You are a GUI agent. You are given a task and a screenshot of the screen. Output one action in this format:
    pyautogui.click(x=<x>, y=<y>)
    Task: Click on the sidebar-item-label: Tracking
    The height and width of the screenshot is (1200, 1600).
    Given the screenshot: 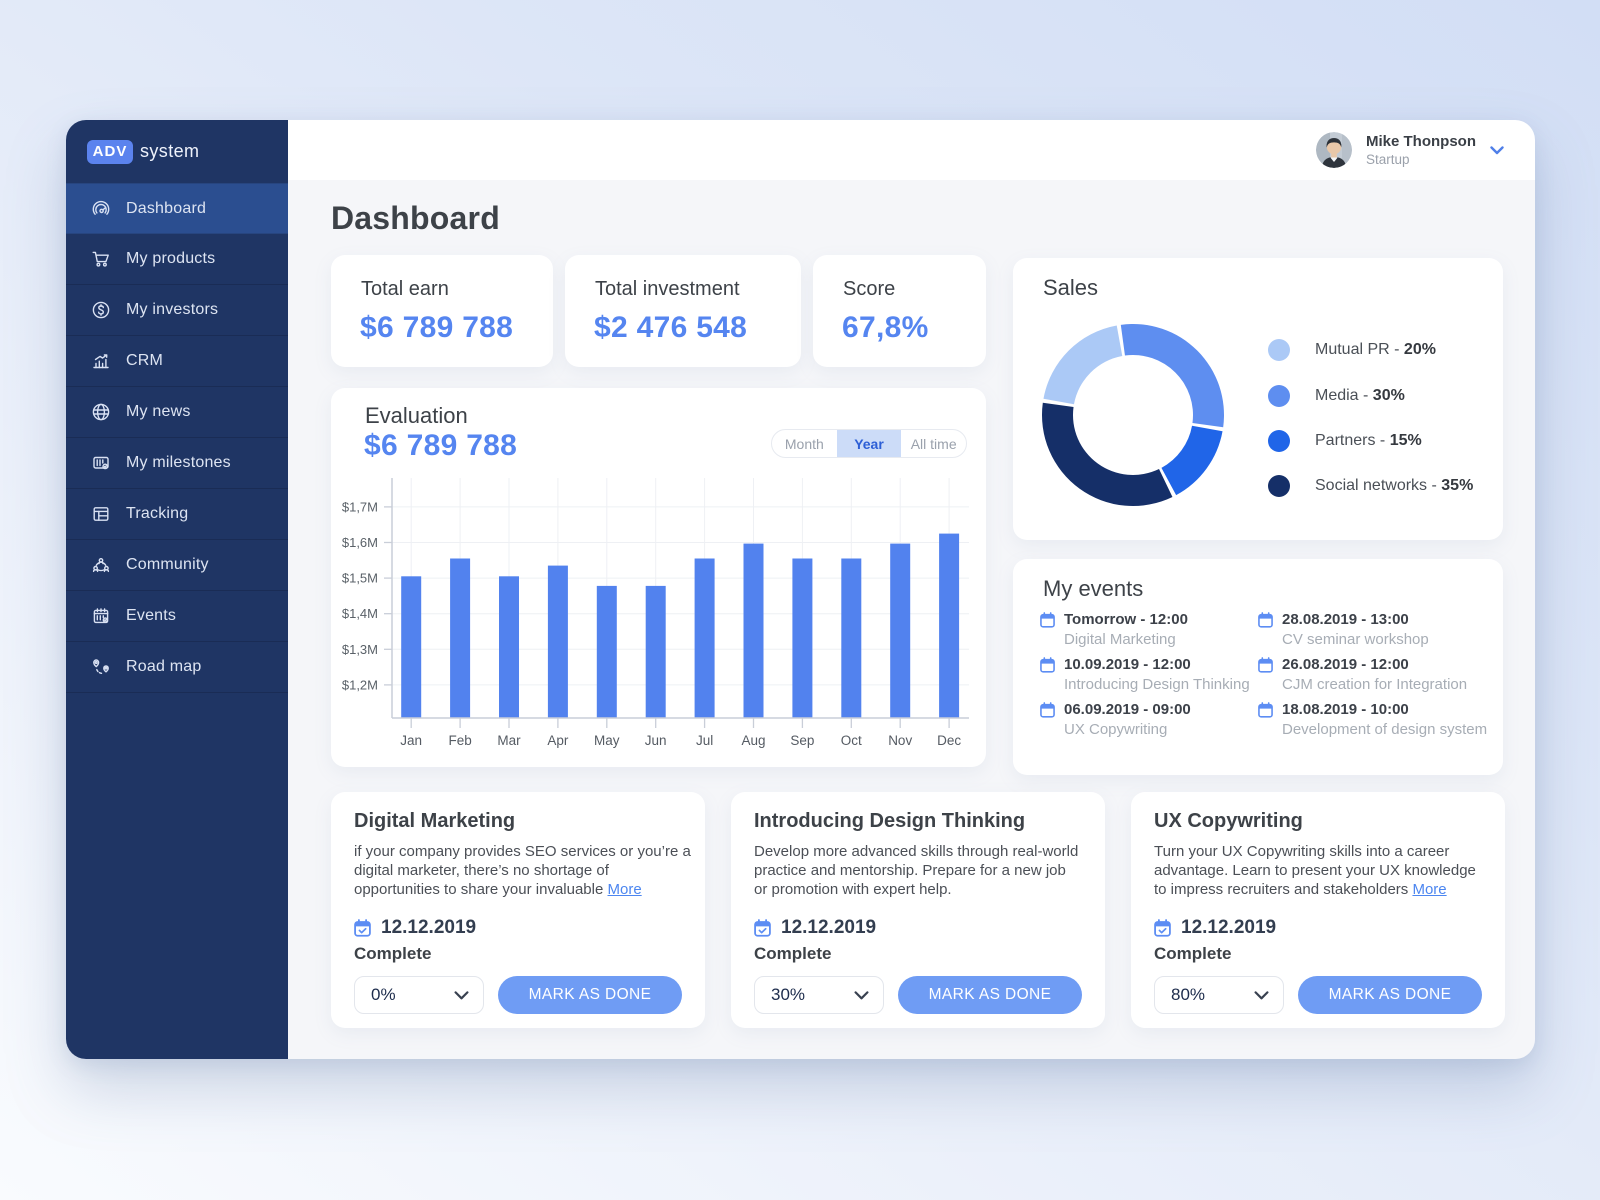 What is the action you would take?
    pyautogui.click(x=157, y=513)
    